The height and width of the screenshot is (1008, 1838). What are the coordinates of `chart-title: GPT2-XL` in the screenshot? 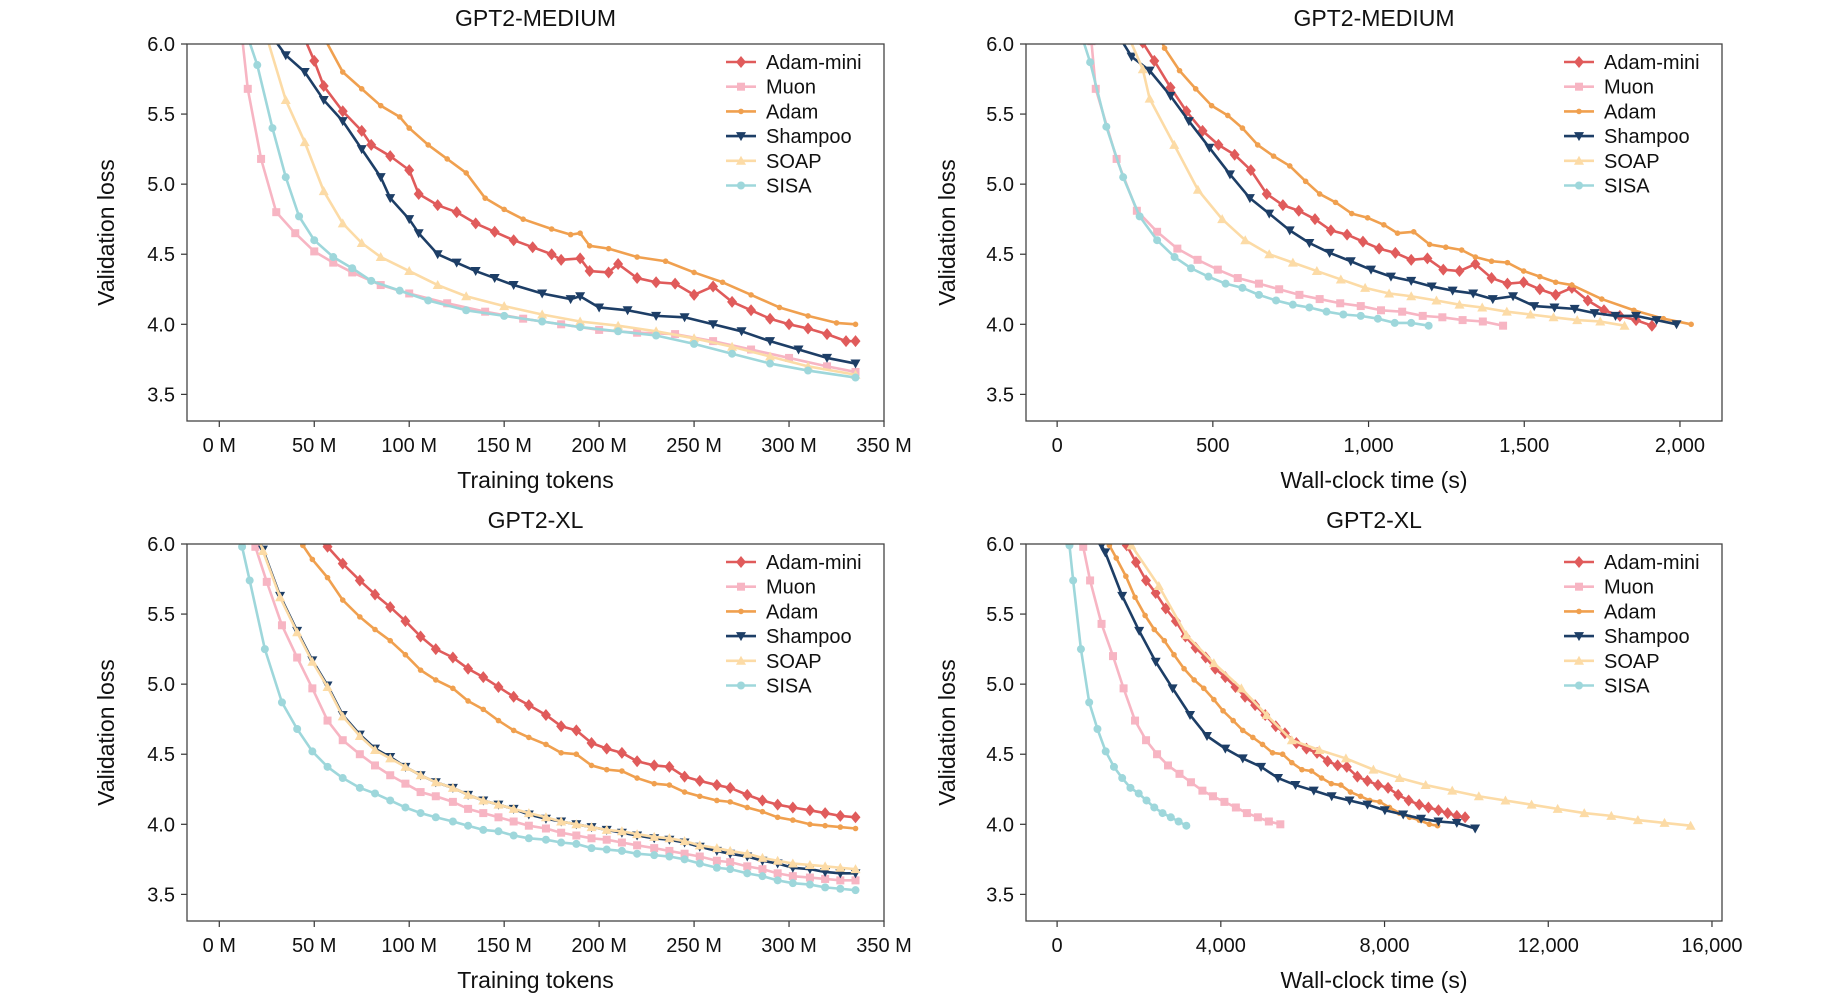 It's located at (536, 520).